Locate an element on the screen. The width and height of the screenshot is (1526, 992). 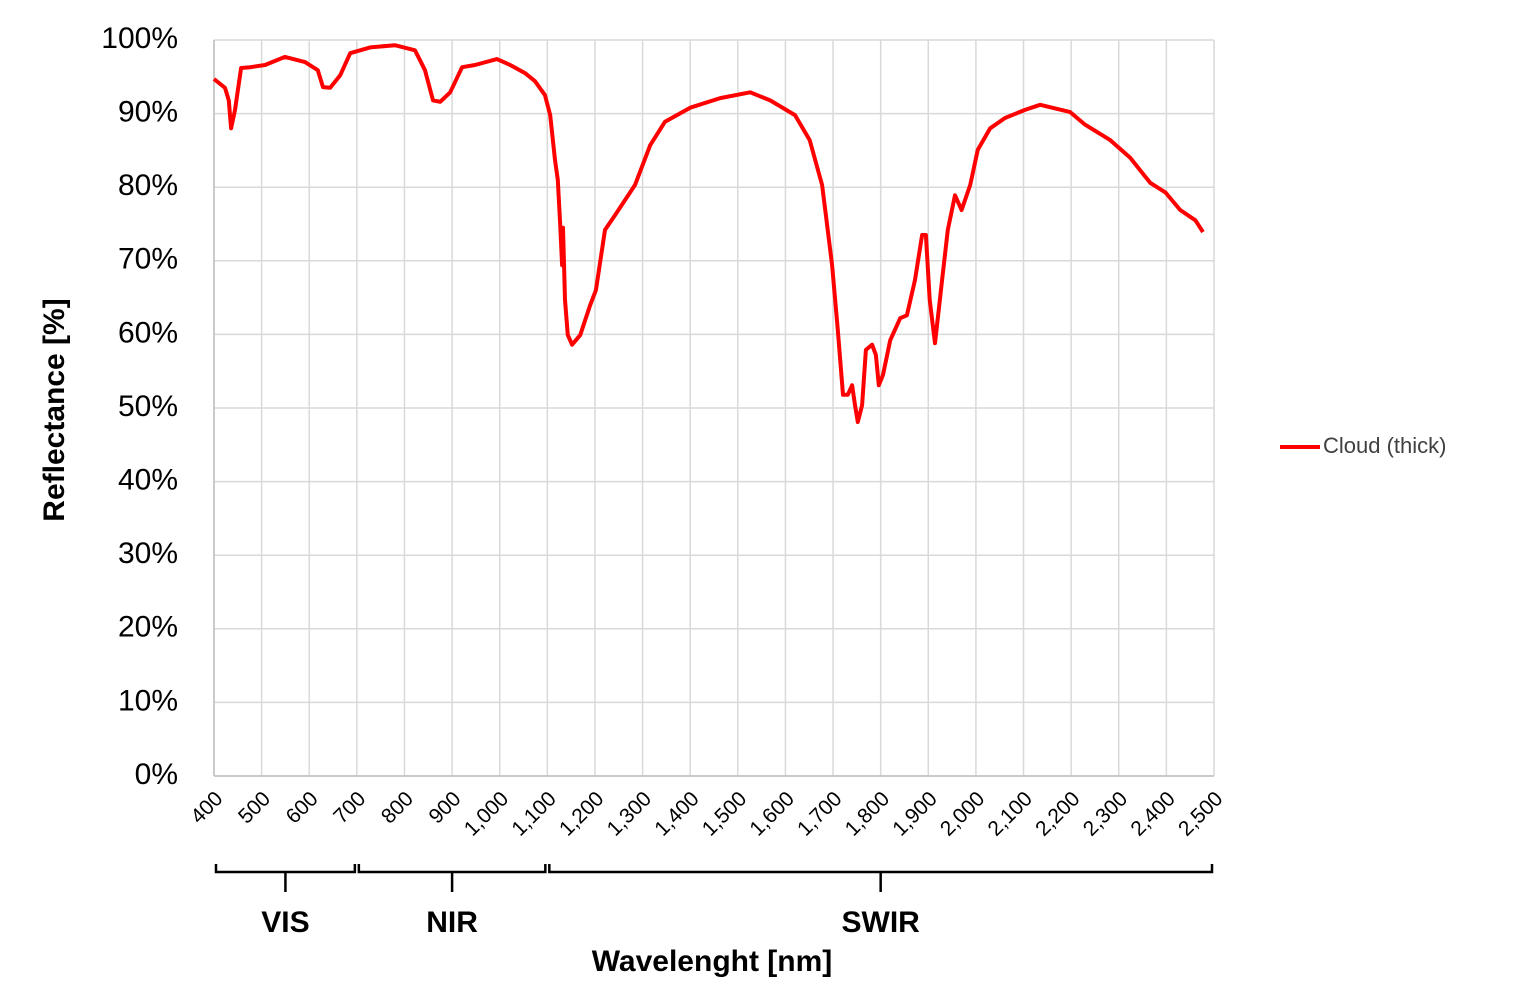
y-tick-label: 80% is located at coordinates (148, 185).